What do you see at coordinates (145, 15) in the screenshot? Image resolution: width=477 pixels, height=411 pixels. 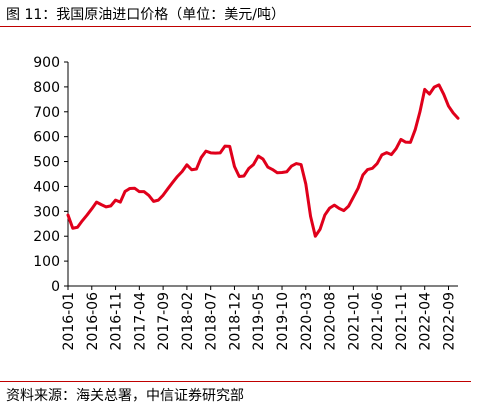 I see `figure-title: 图 11：我国原油进口价格（单位：美元/吨）` at bounding box center [145, 15].